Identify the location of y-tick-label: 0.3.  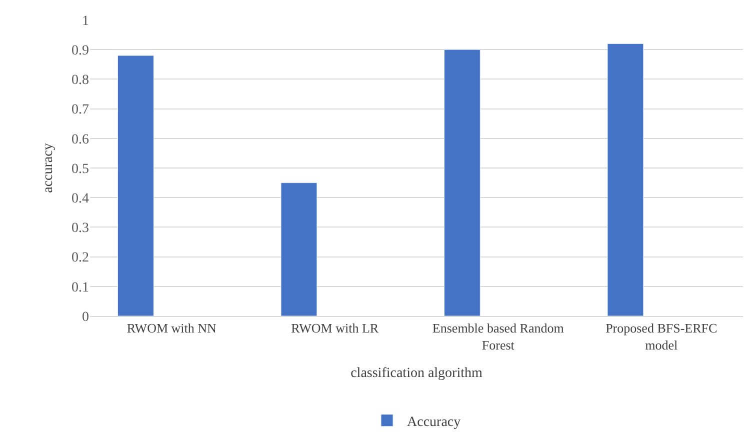
(80, 228).